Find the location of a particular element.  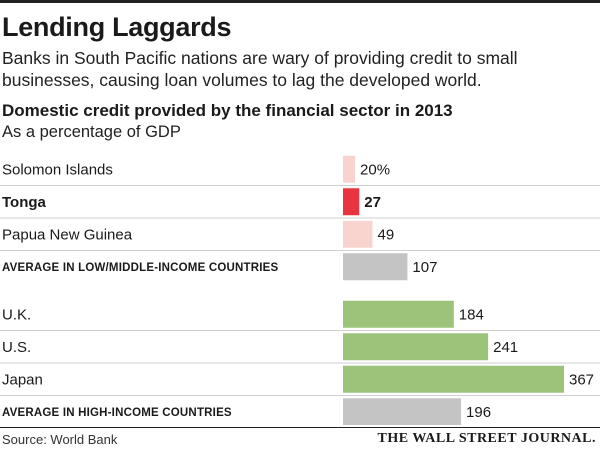

publisher-logo: THE WALL STREET JOURNAL. is located at coordinates (486, 438).